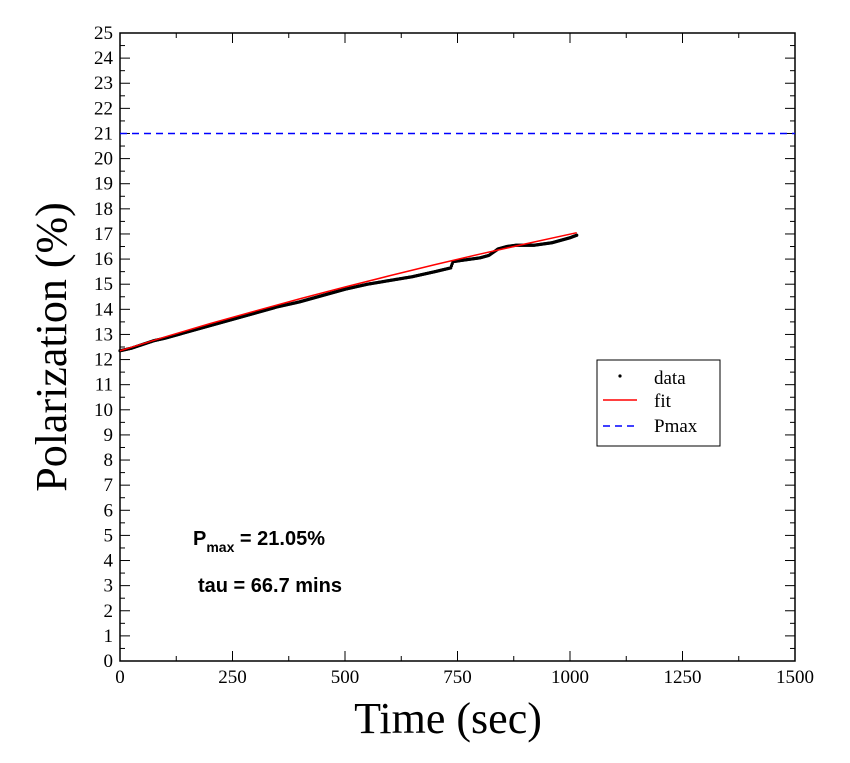 This screenshot has height=763, width=850. Describe the element at coordinates (51, 347) in the screenshot. I see `y-axis-title: Polarization (%)` at that location.